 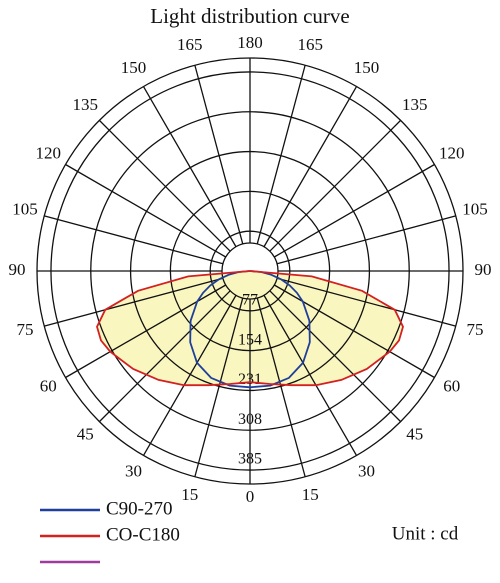 I want to click on angle-label: 180, so click(x=250, y=42).